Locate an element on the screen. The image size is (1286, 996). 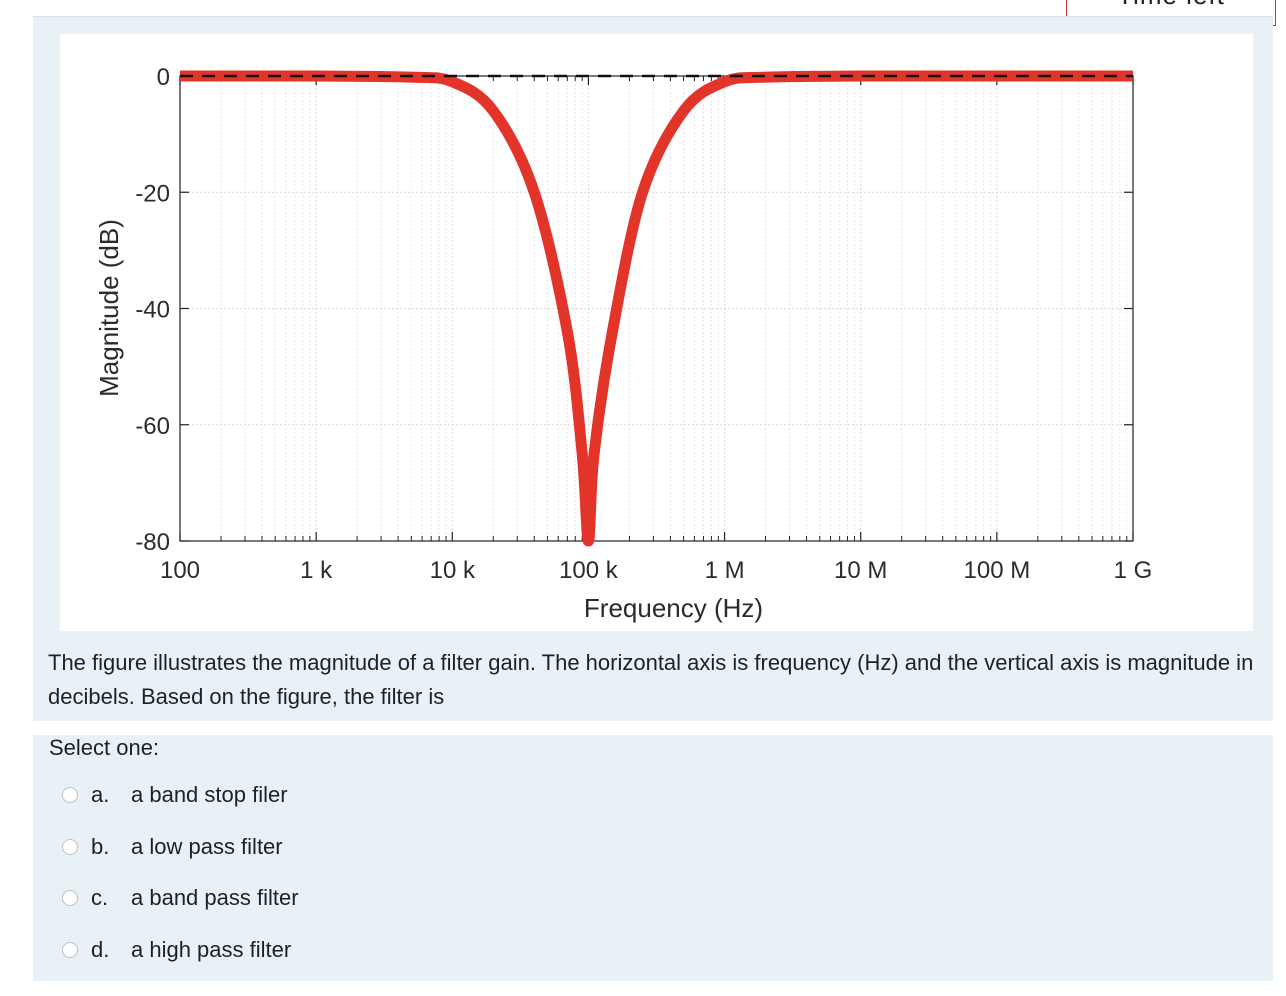
y-axis-label: Magnitude (dB) is located at coordinates (109, 308).